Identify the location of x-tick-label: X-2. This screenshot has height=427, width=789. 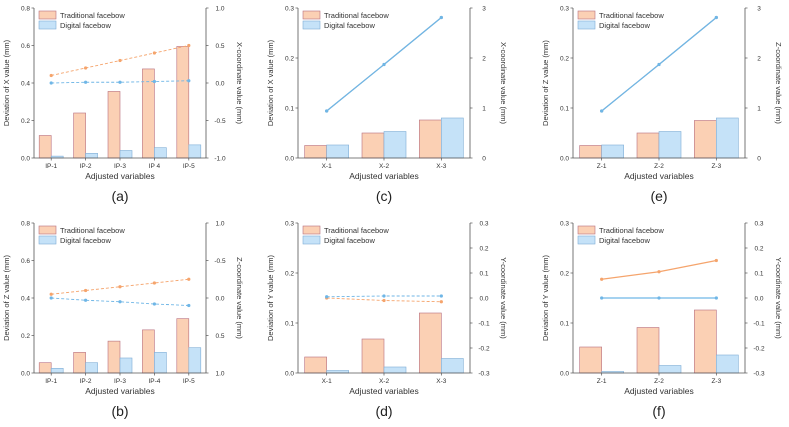
(384, 166).